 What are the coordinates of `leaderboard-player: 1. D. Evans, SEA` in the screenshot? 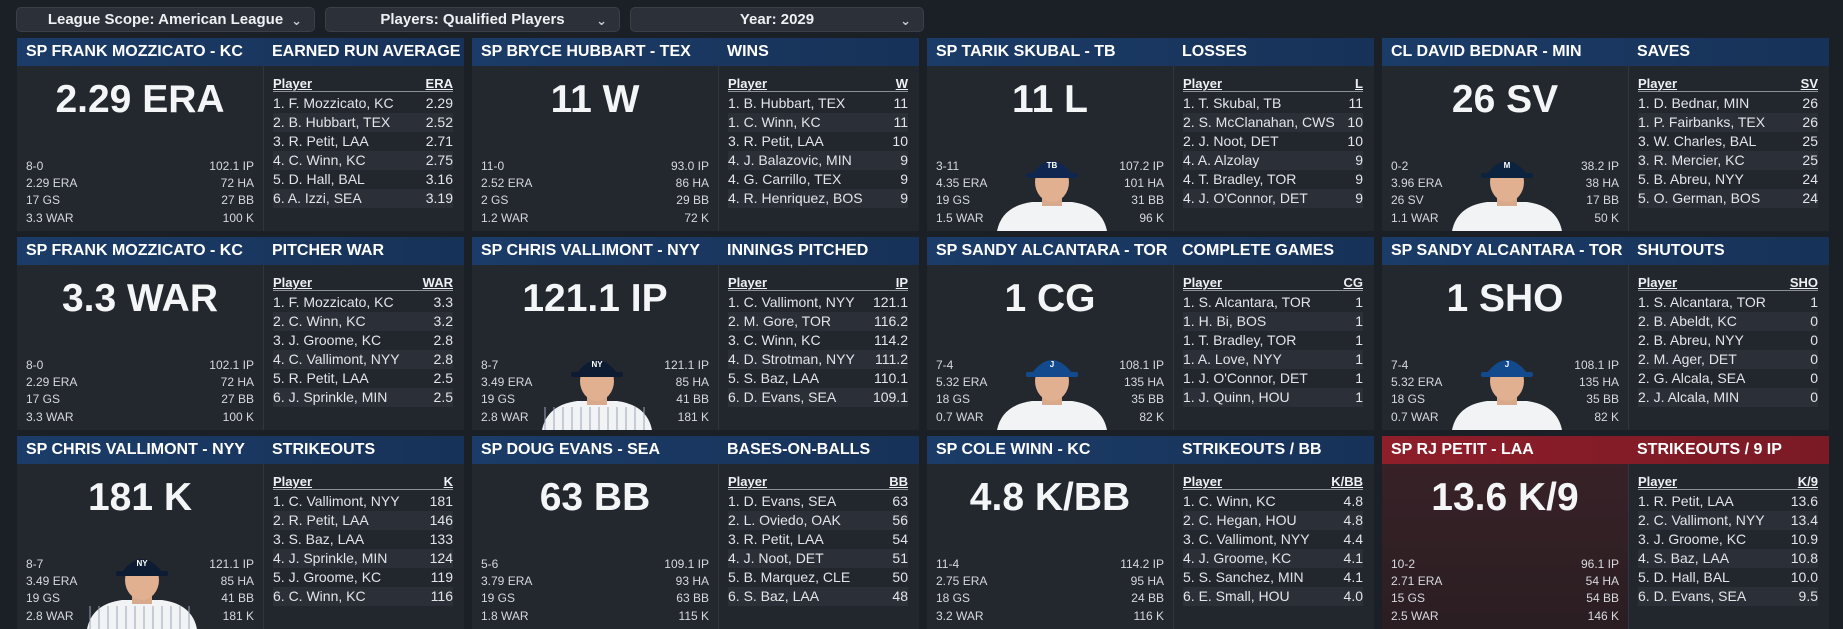 It's located at (782, 501).